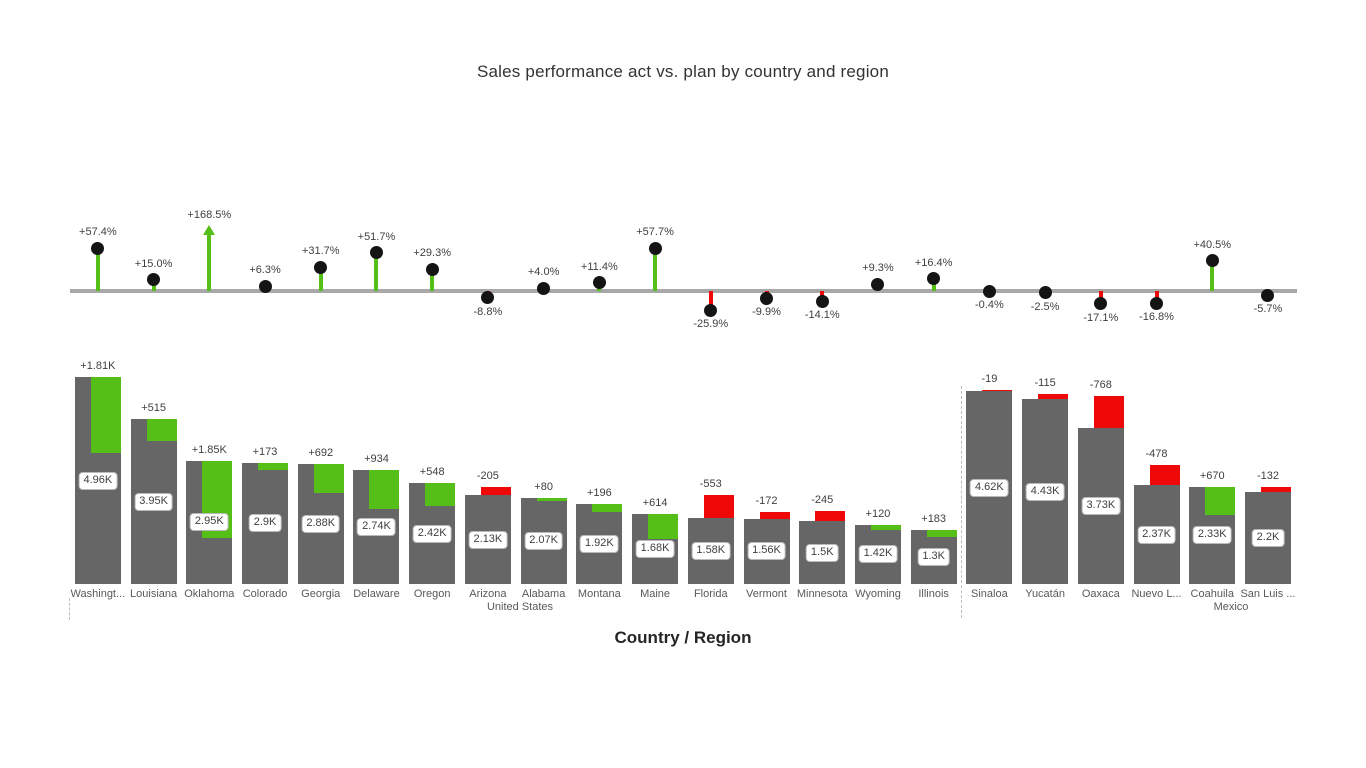 The image size is (1366, 768). What do you see at coordinates (376, 526) in the screenshot?
I see `bar-value-label: 2.74K` at bounding box center [376, 526].